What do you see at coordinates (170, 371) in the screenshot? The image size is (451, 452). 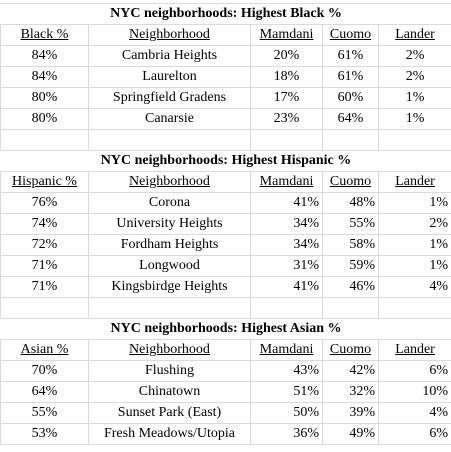 I see `neighborhood-cell: Flushing` at bounding box center [170, 371].